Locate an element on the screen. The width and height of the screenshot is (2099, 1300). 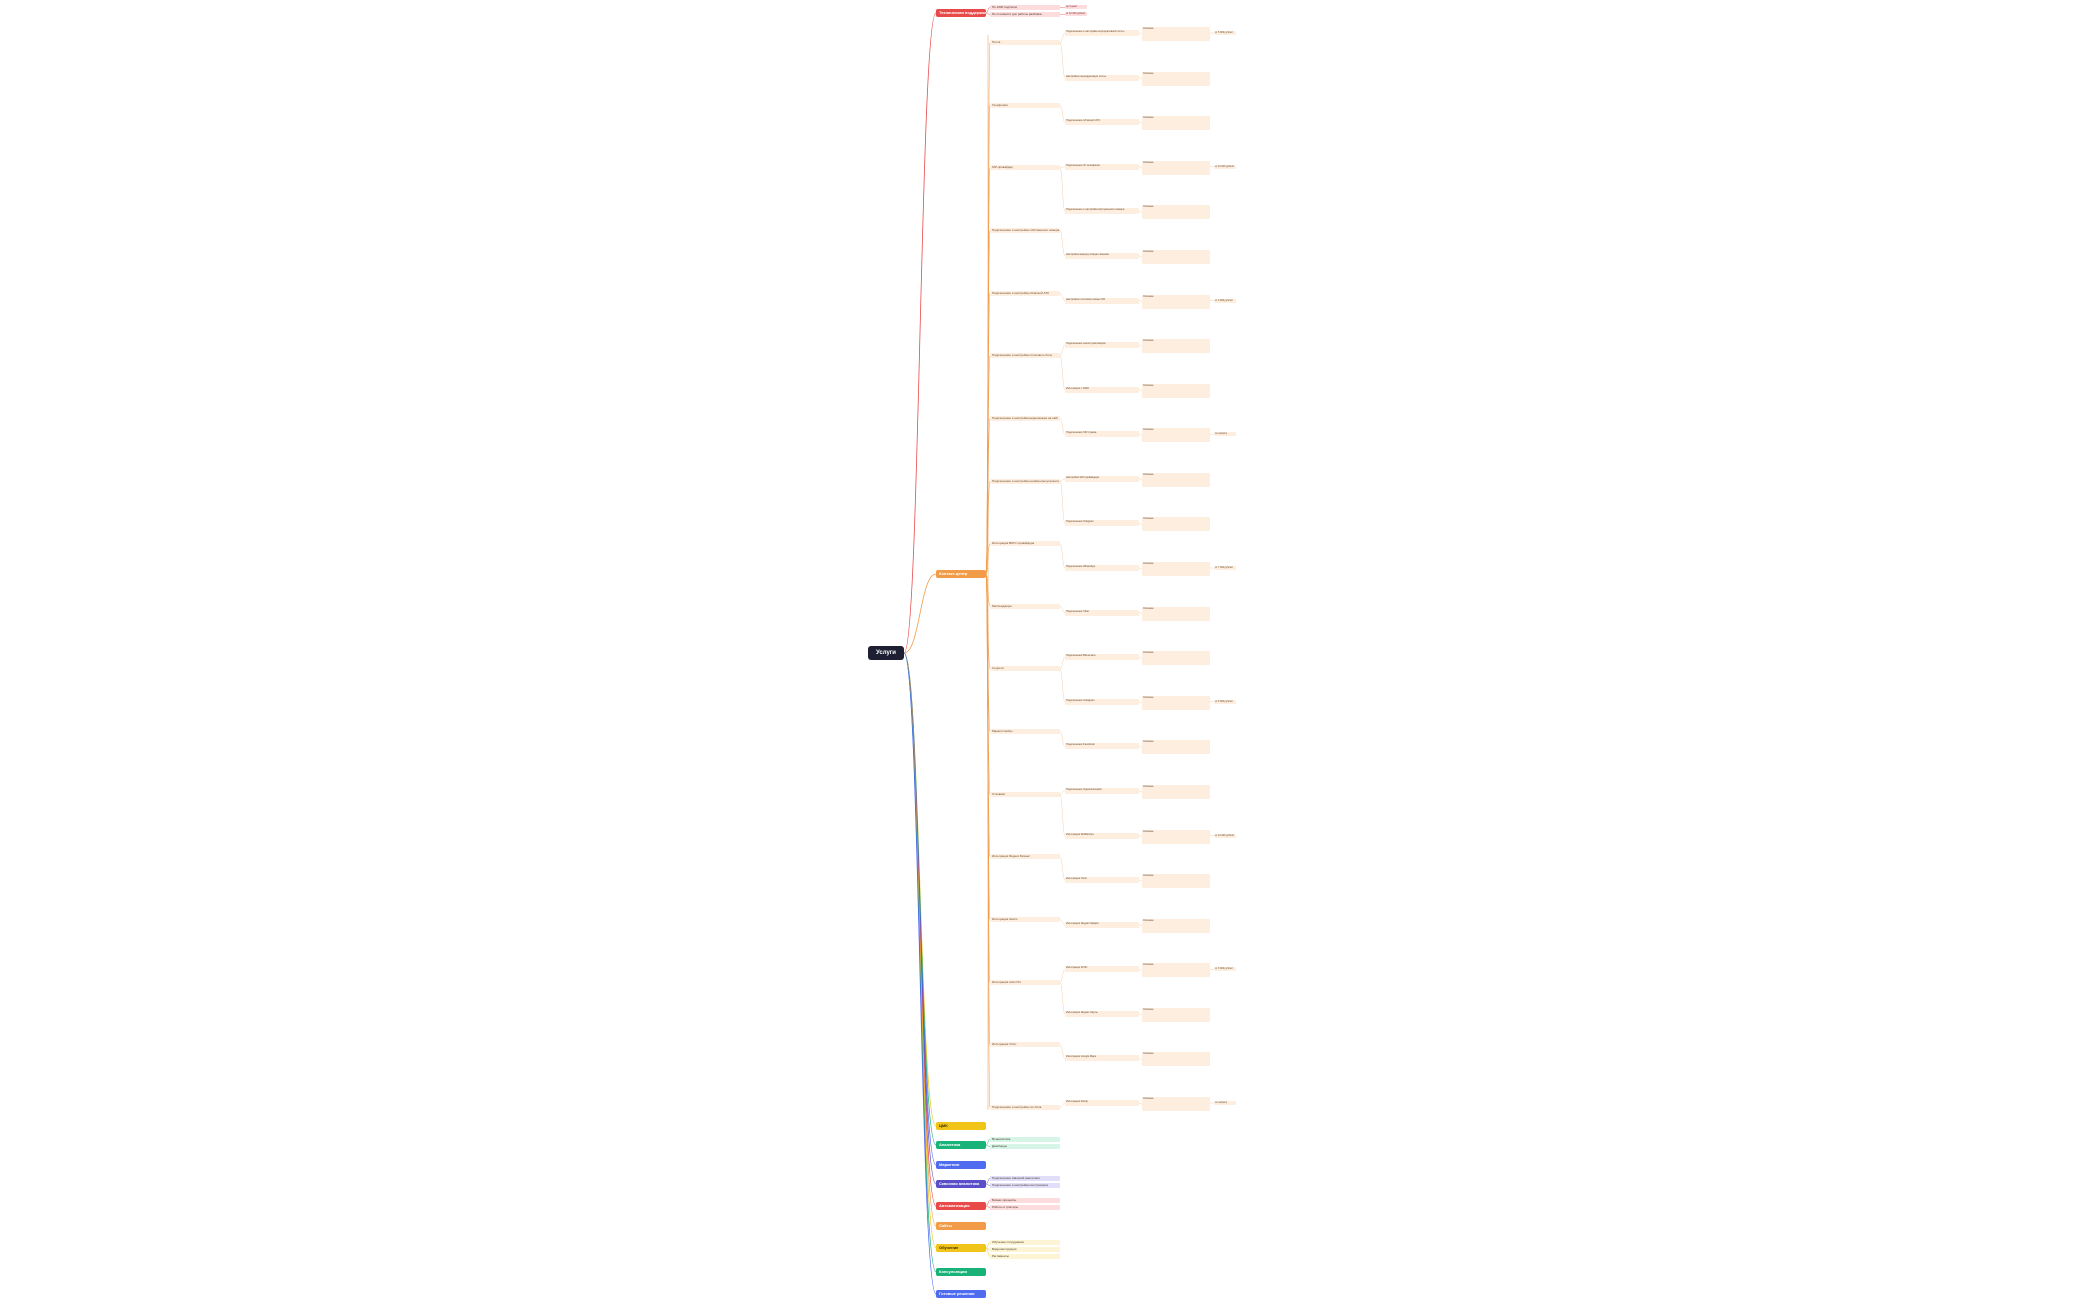
subitem-3-0: BI-аналитика is located at coordinates (1025, 1139).